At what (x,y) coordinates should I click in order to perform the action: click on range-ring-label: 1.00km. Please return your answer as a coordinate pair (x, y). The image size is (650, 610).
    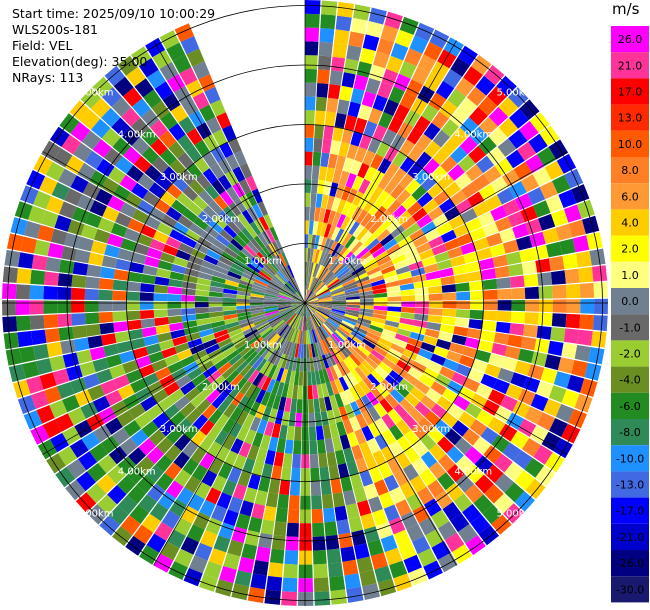
    Looking at the image, I should click on (263, 261).